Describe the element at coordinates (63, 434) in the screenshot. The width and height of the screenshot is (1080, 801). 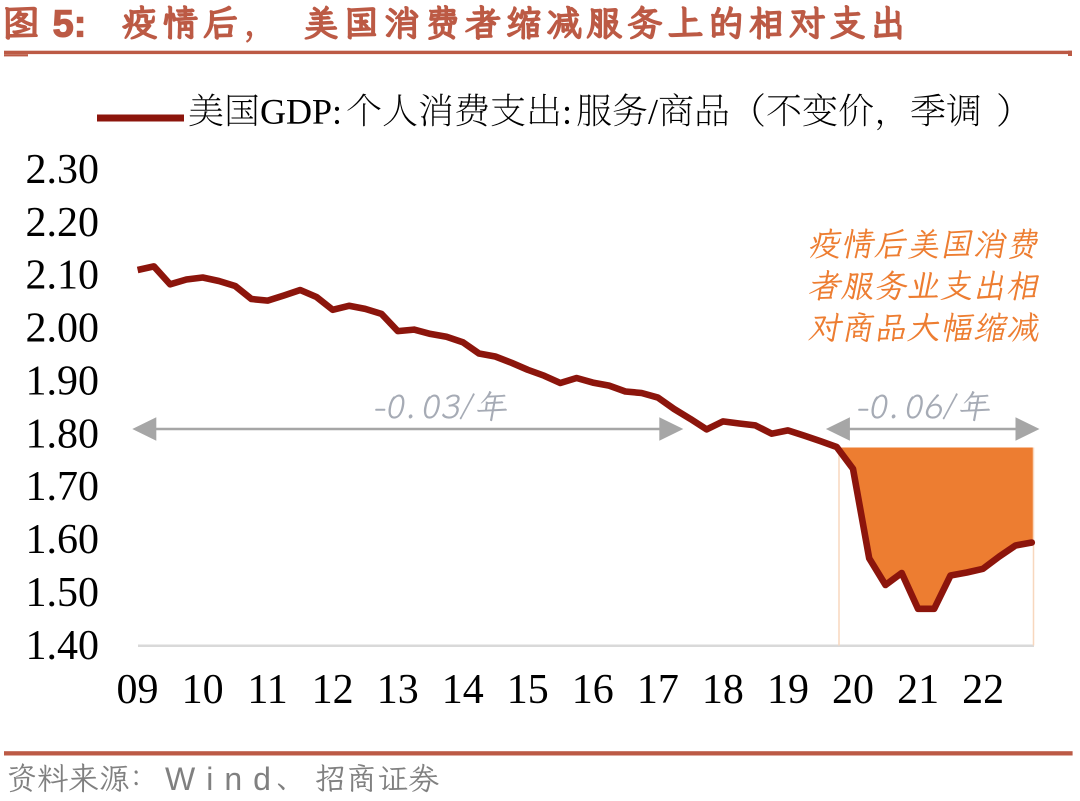
I see `svg-text: 1.80` at that location.